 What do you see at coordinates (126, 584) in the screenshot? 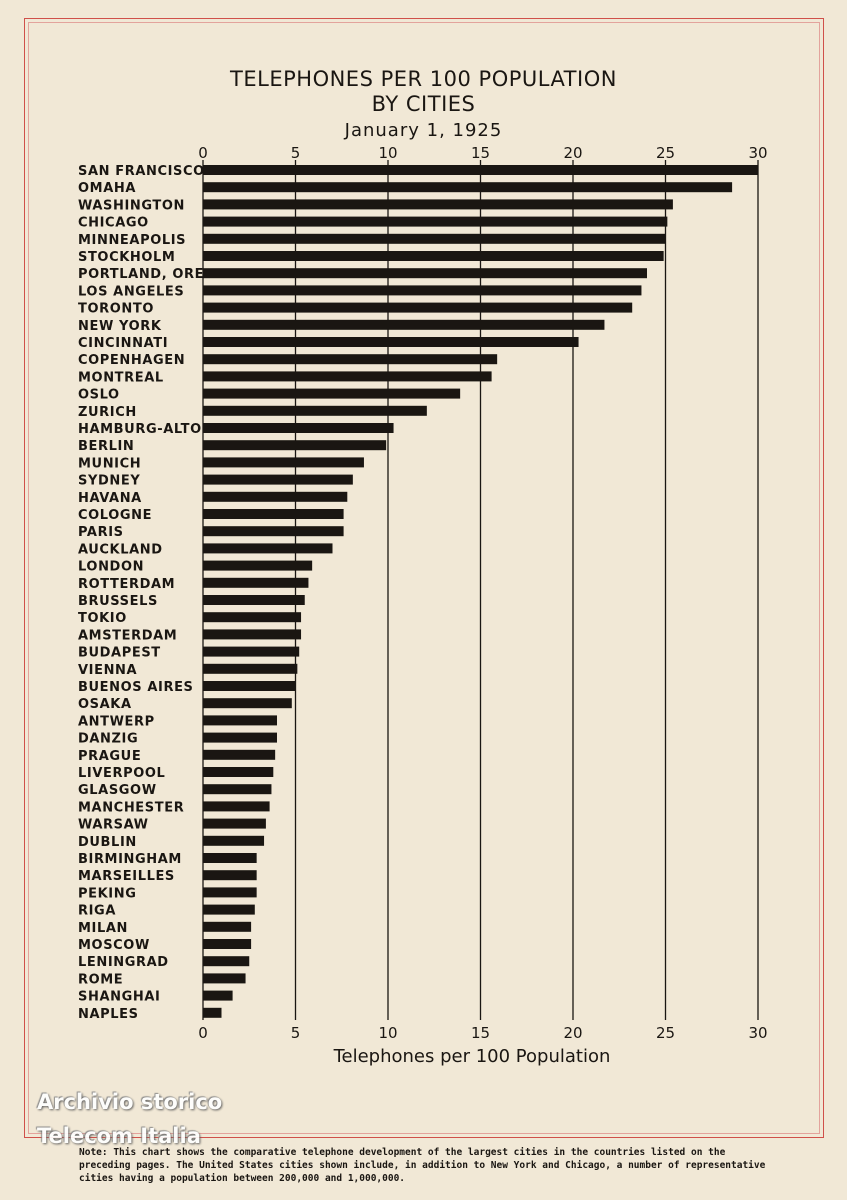
I see `category-label-rotterdam: ROTTERDAM` at bounding box center [126, 584].